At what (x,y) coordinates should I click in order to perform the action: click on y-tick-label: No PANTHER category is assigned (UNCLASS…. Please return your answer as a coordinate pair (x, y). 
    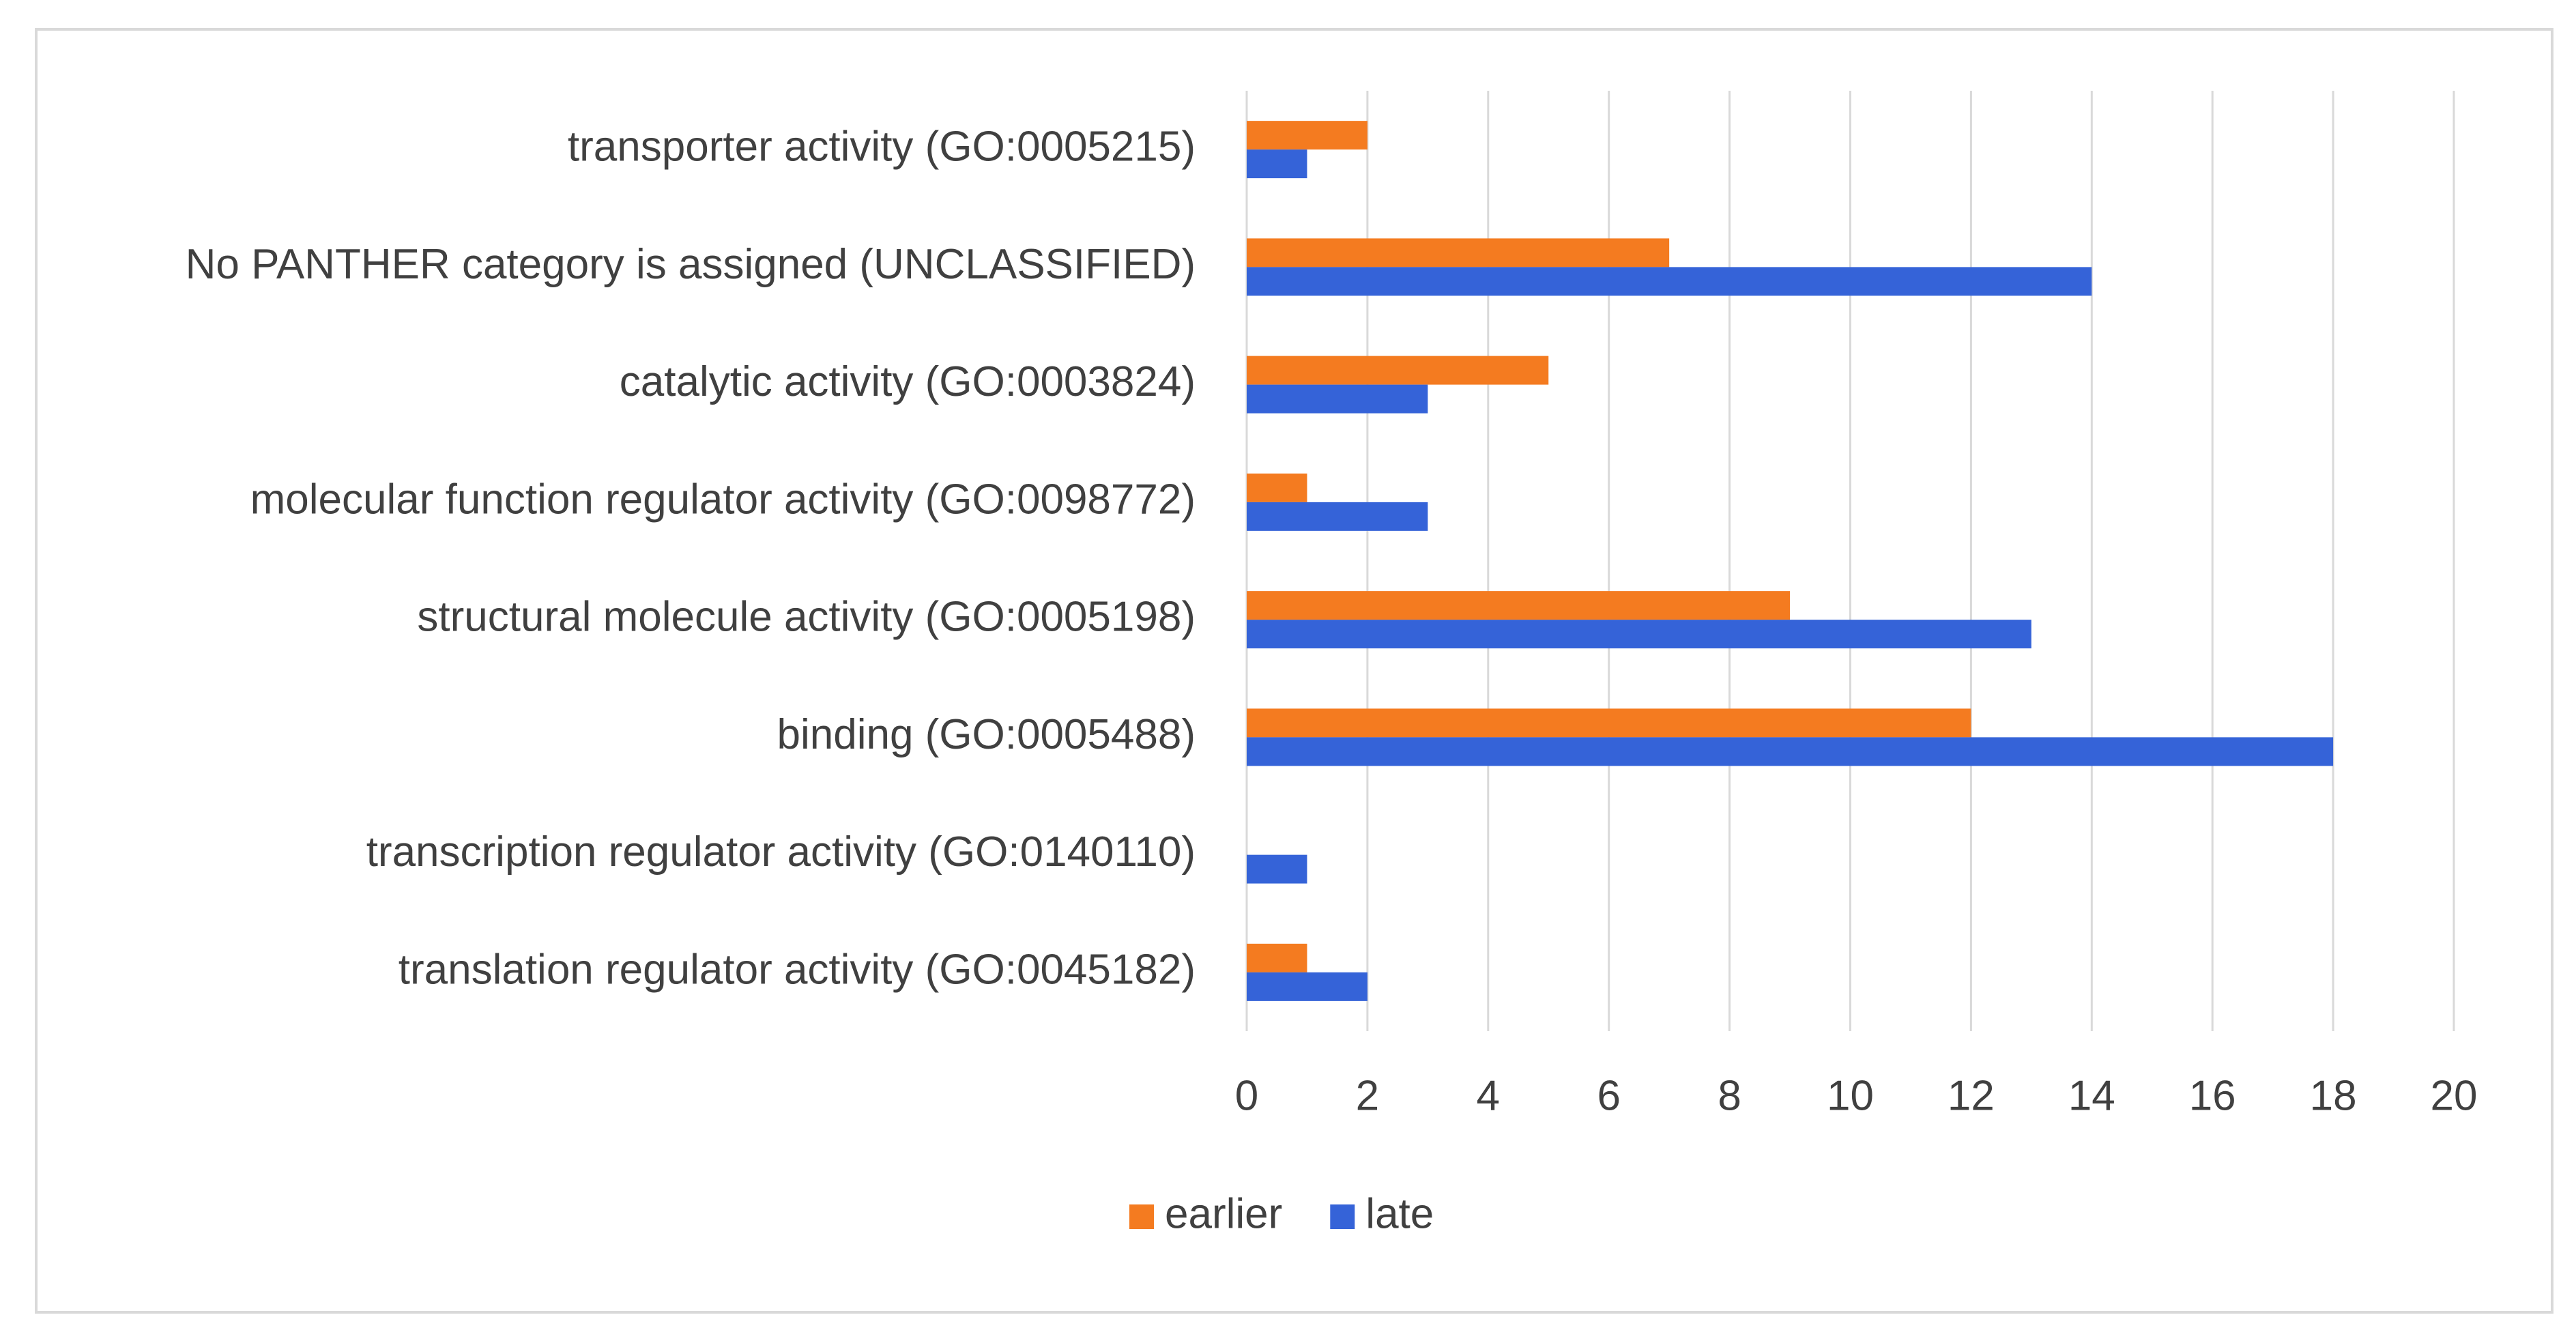
    Looking at the image, I should click on (691, 264).